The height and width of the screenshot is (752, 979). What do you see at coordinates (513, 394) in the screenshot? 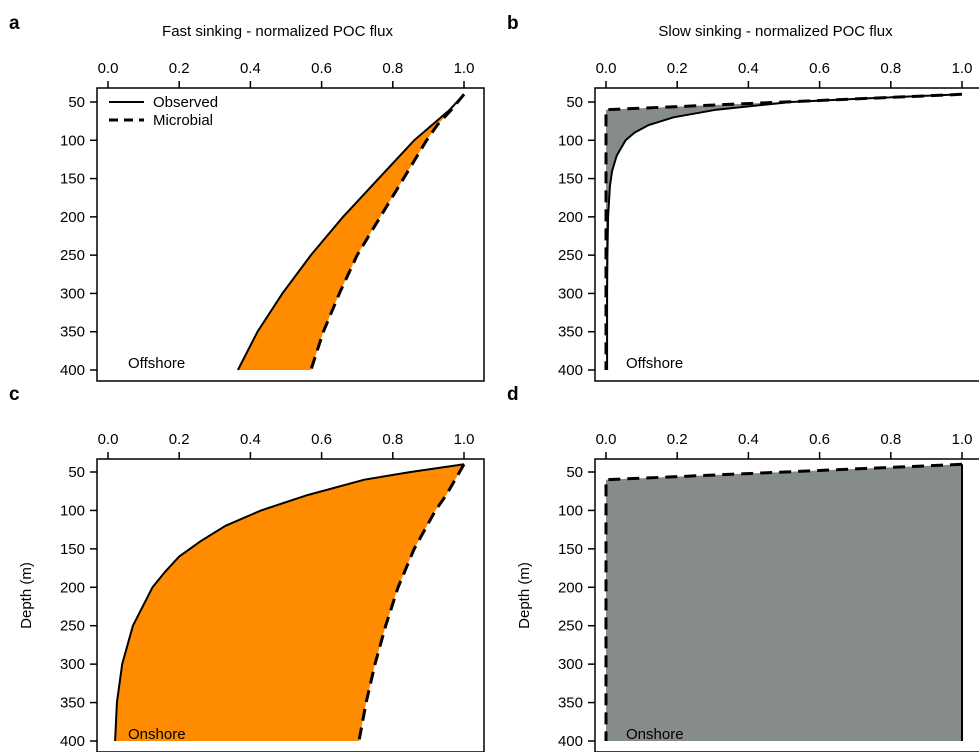
I see `panel-letter: d` at bounding box center [513, 394].